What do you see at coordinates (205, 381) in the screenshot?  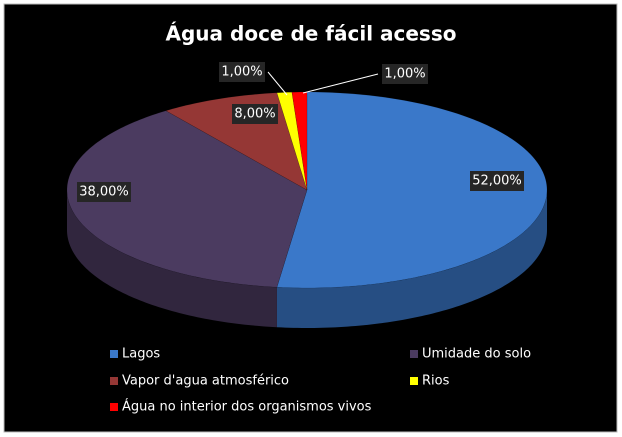 I see `legend-label: Vapor d'agua atmosférico` at bounding box center [205, 381].